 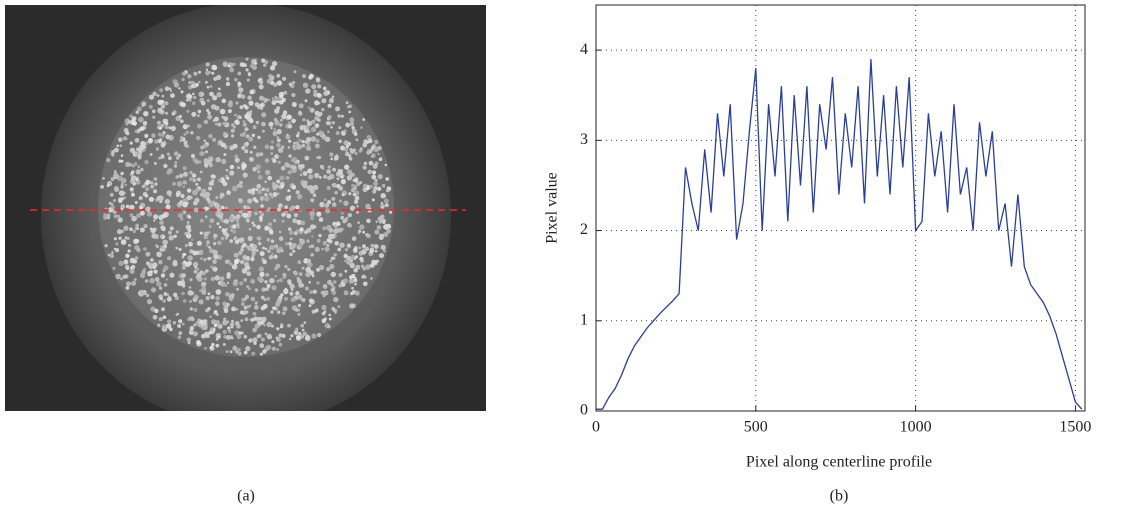 I want to click on y-tick-label: 1, so click(x=584, y=319).